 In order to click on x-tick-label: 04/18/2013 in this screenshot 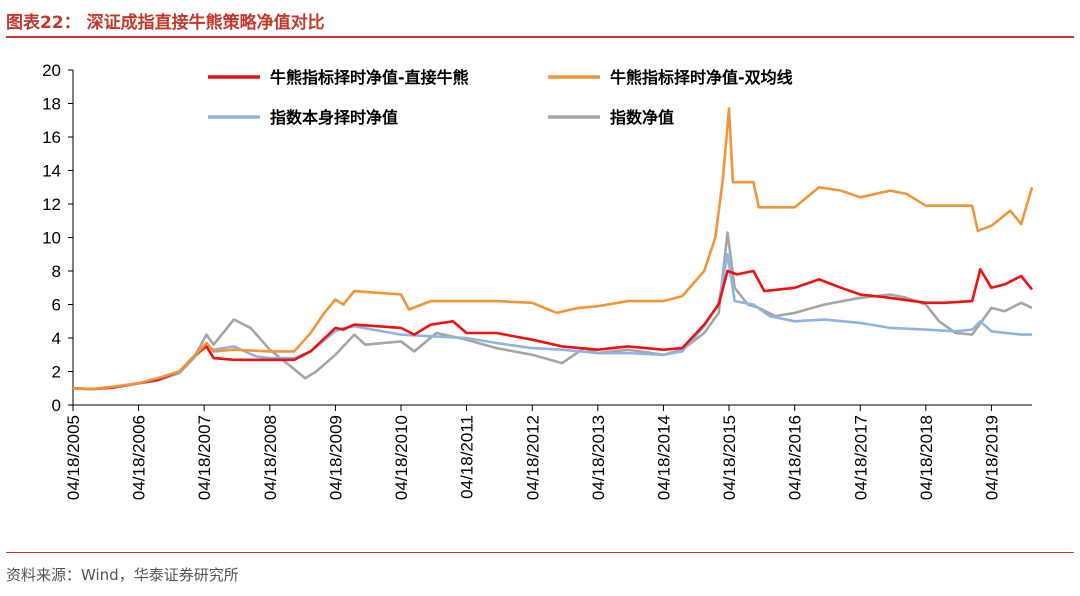, I will do `click(598, 457)`.